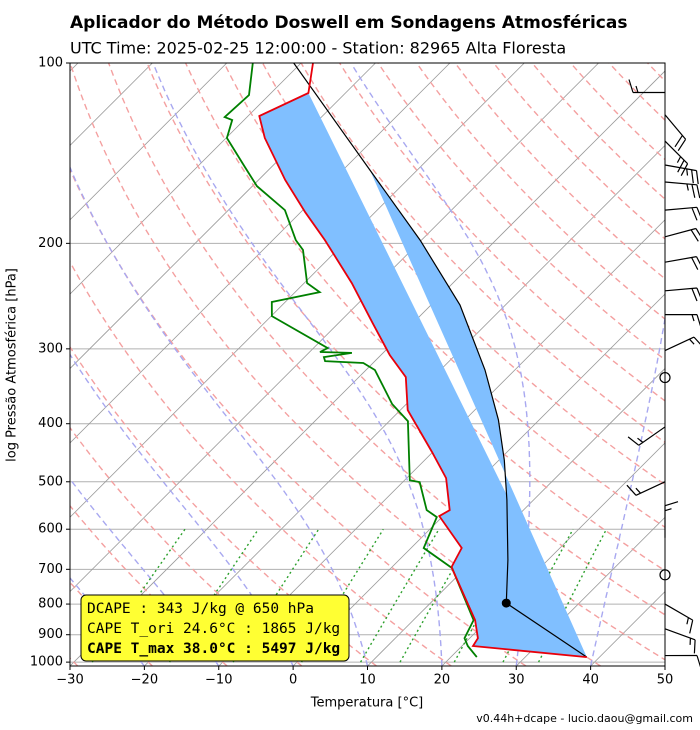  Describe the element at coordinates (366, 703) in the screenshot. I see `x-axis-label: Temperatura [°C]` at that location.